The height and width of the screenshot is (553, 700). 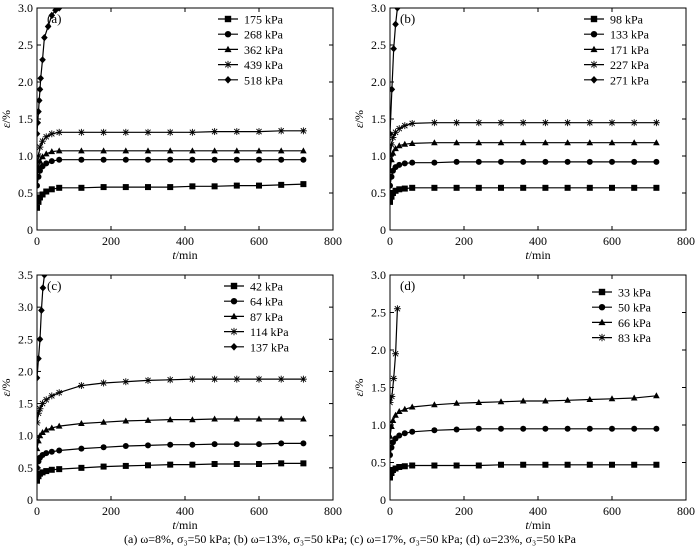 I want to click on panel-label: (c), so click(x=54, y=285).